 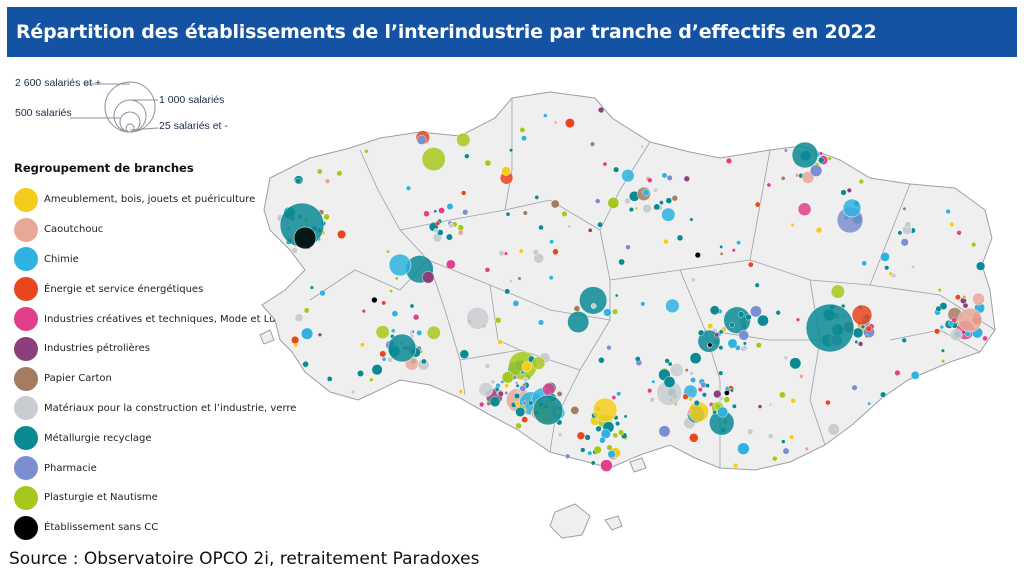 I want to click on island, so click(x=267, y=337).